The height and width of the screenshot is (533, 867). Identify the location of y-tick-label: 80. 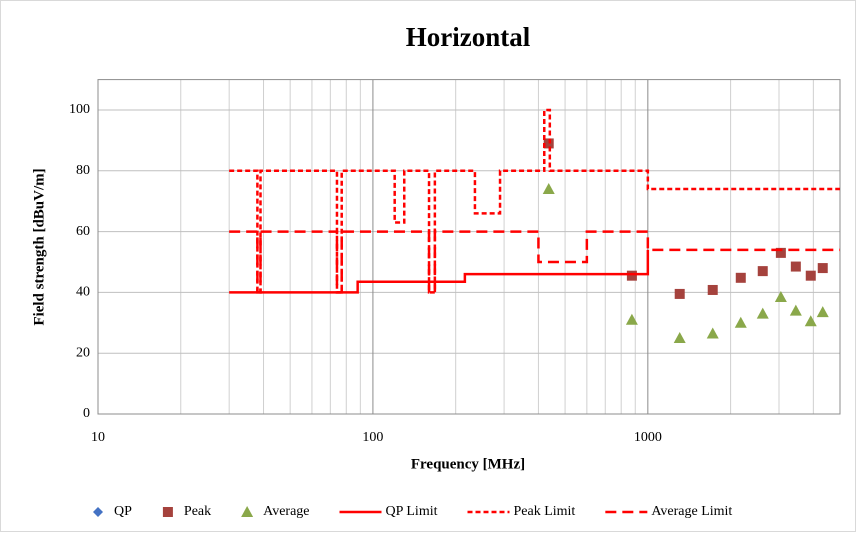
(83, 170).